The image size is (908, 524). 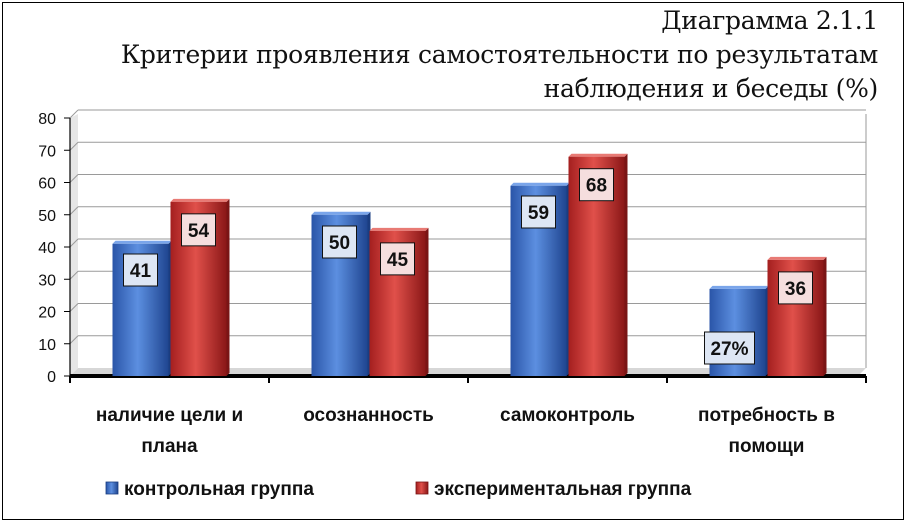 I want to click on y-tick-label: 50, so click(x=47, y=216).